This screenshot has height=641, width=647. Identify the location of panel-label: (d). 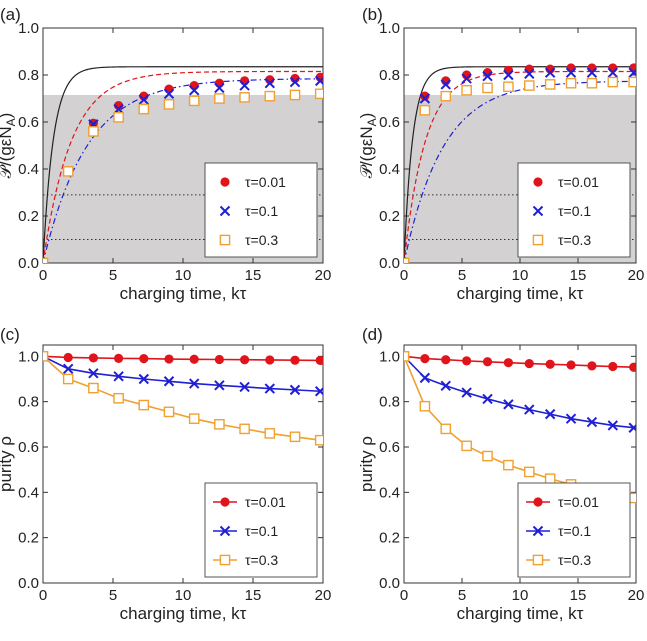
(372, 334).